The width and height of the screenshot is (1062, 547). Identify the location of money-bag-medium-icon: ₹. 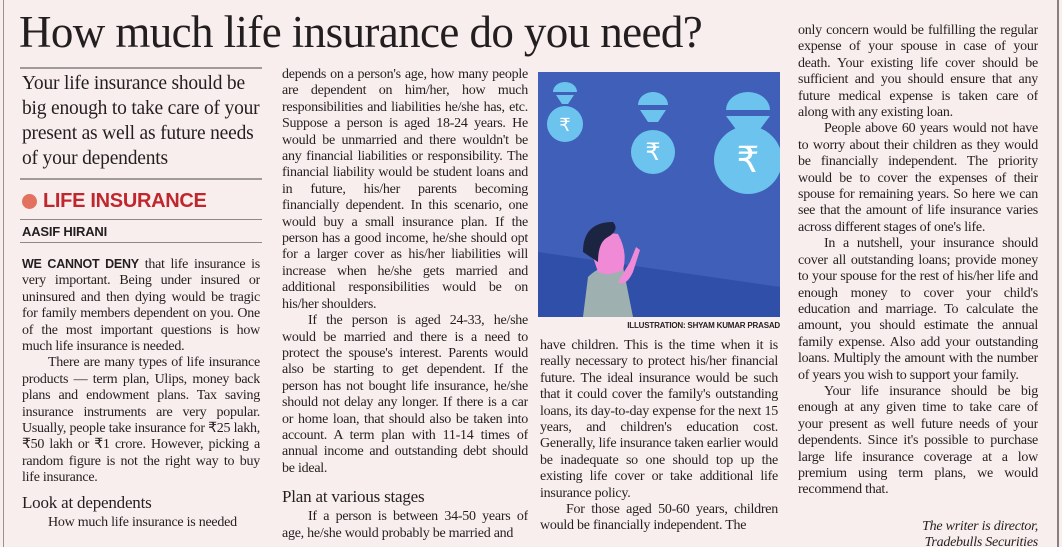
(653, 133).